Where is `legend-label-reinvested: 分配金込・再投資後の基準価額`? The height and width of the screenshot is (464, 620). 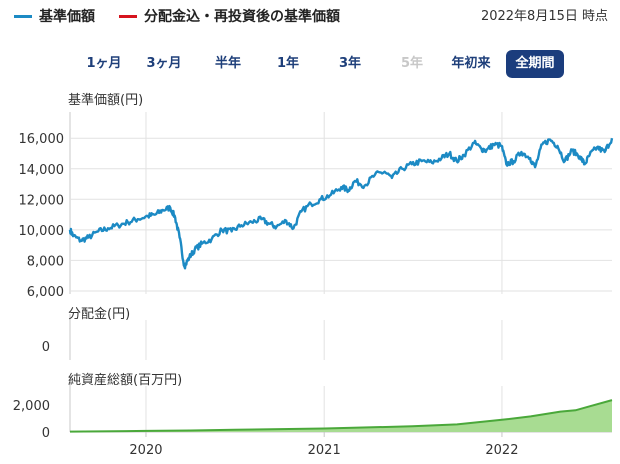 legend-label-reinvested: 分配金込・再投資後の基準価額 is located at coordinates (242, 17).